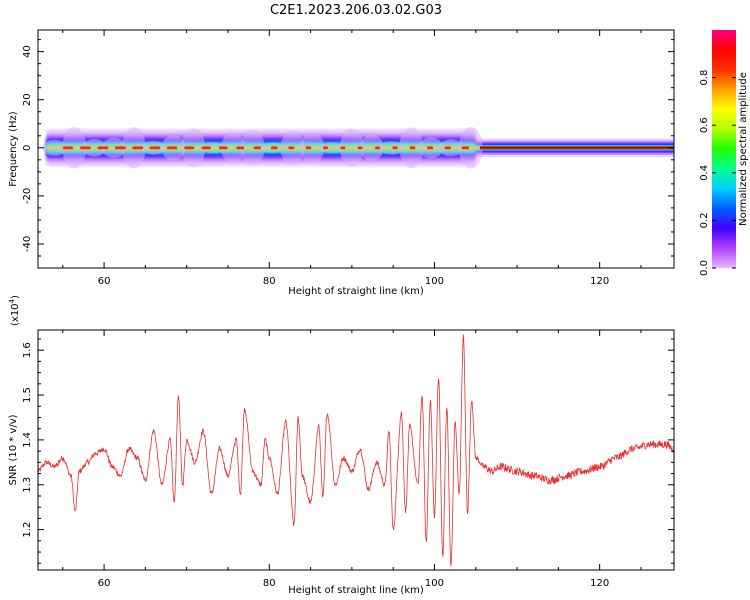  What do you see at coordinates (27, 148) in the screenshot?
I see `y-tick-label: 0` at bounding box center [27, 148].